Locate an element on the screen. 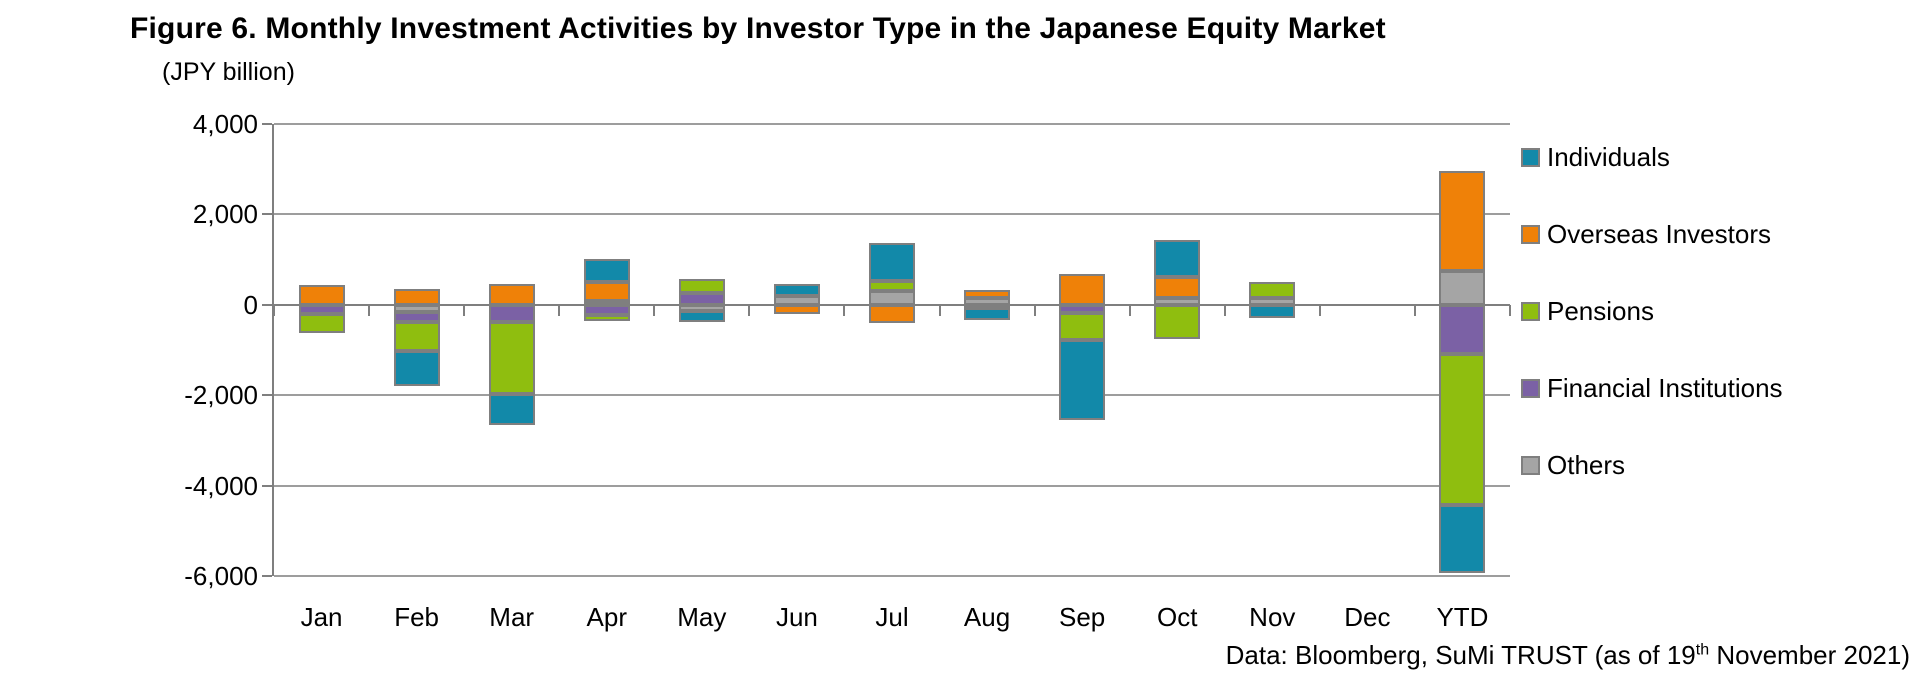 The image size is (1920, 682). bar-segment-ytd-others is located at coordinates (1462, 287).